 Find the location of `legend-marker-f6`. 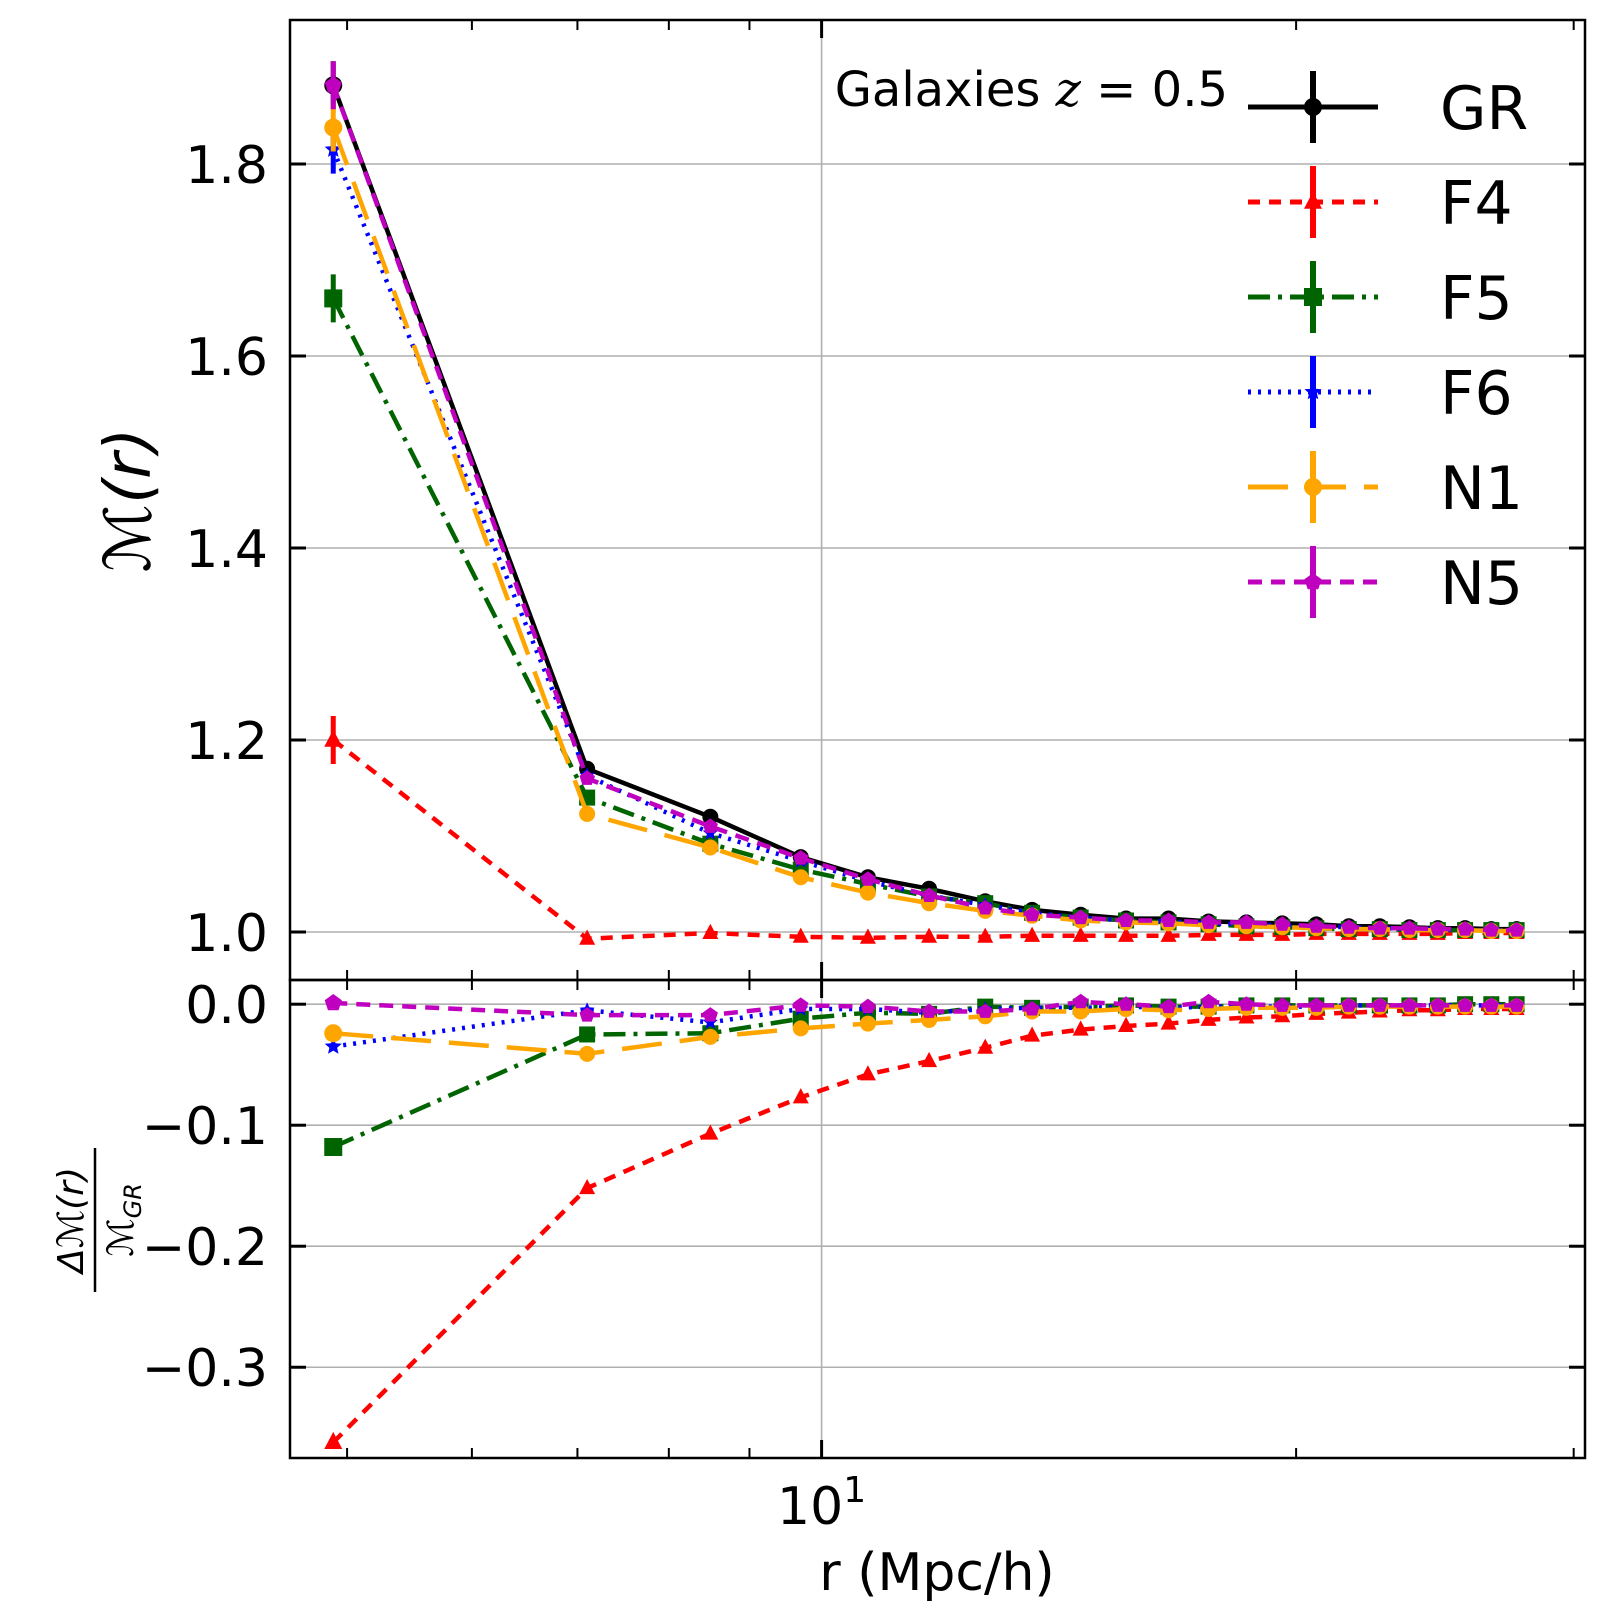

legend-marker-f6 is located at coordinates (1313, 391).